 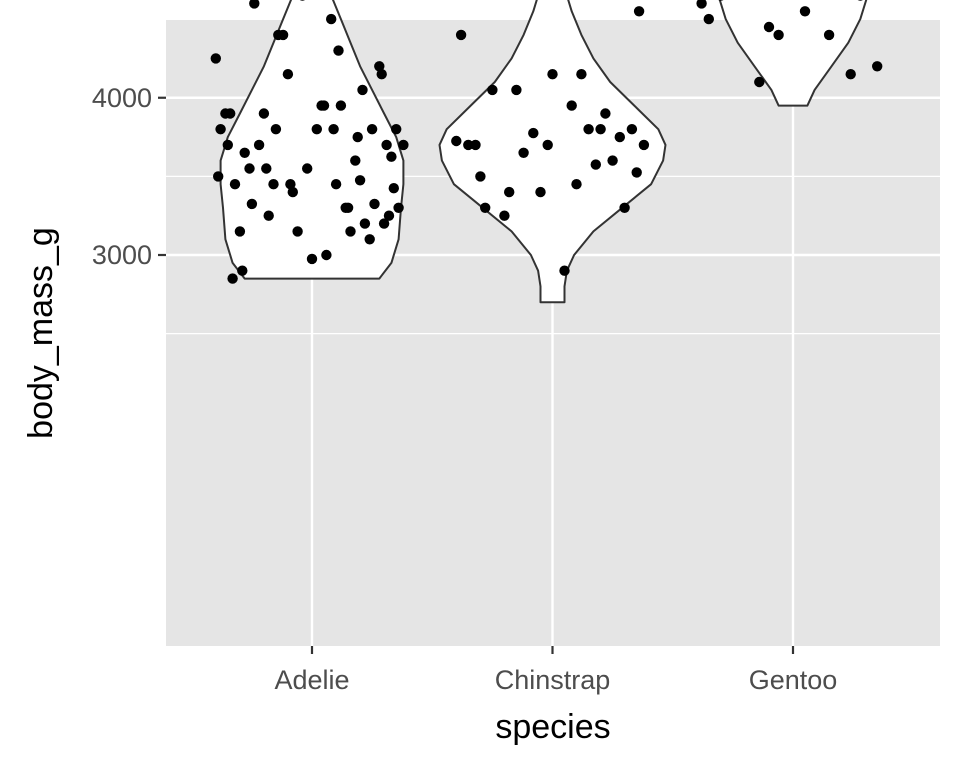 What do you see at coordinates (793, 53) in the screenshot?
I see `violin-gentoo` at bounding box center [793, 53].